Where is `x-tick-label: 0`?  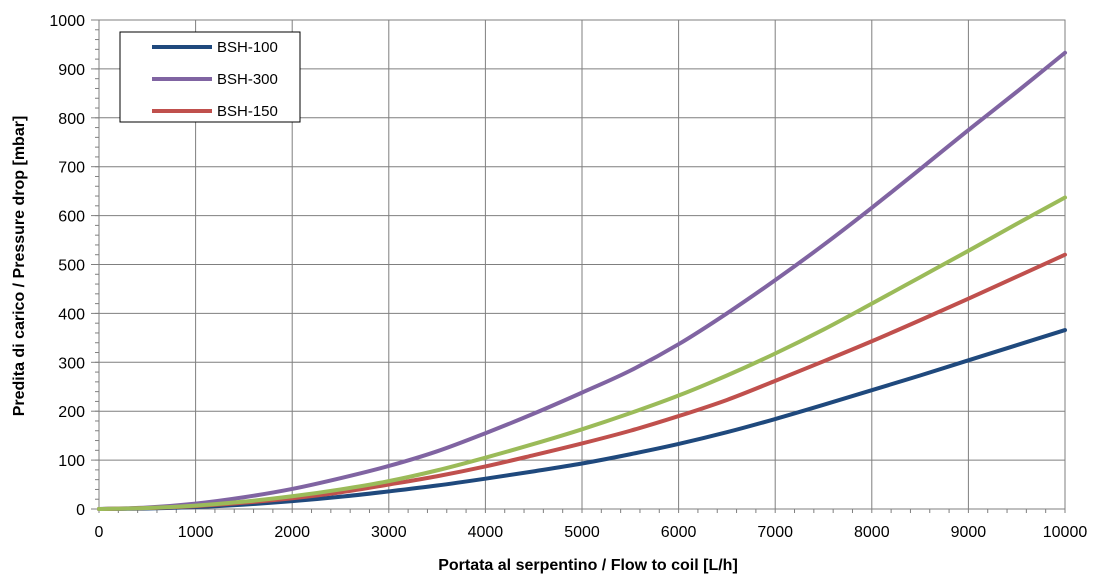
x-tick-label: 0 is located at coordinates (99, 532).